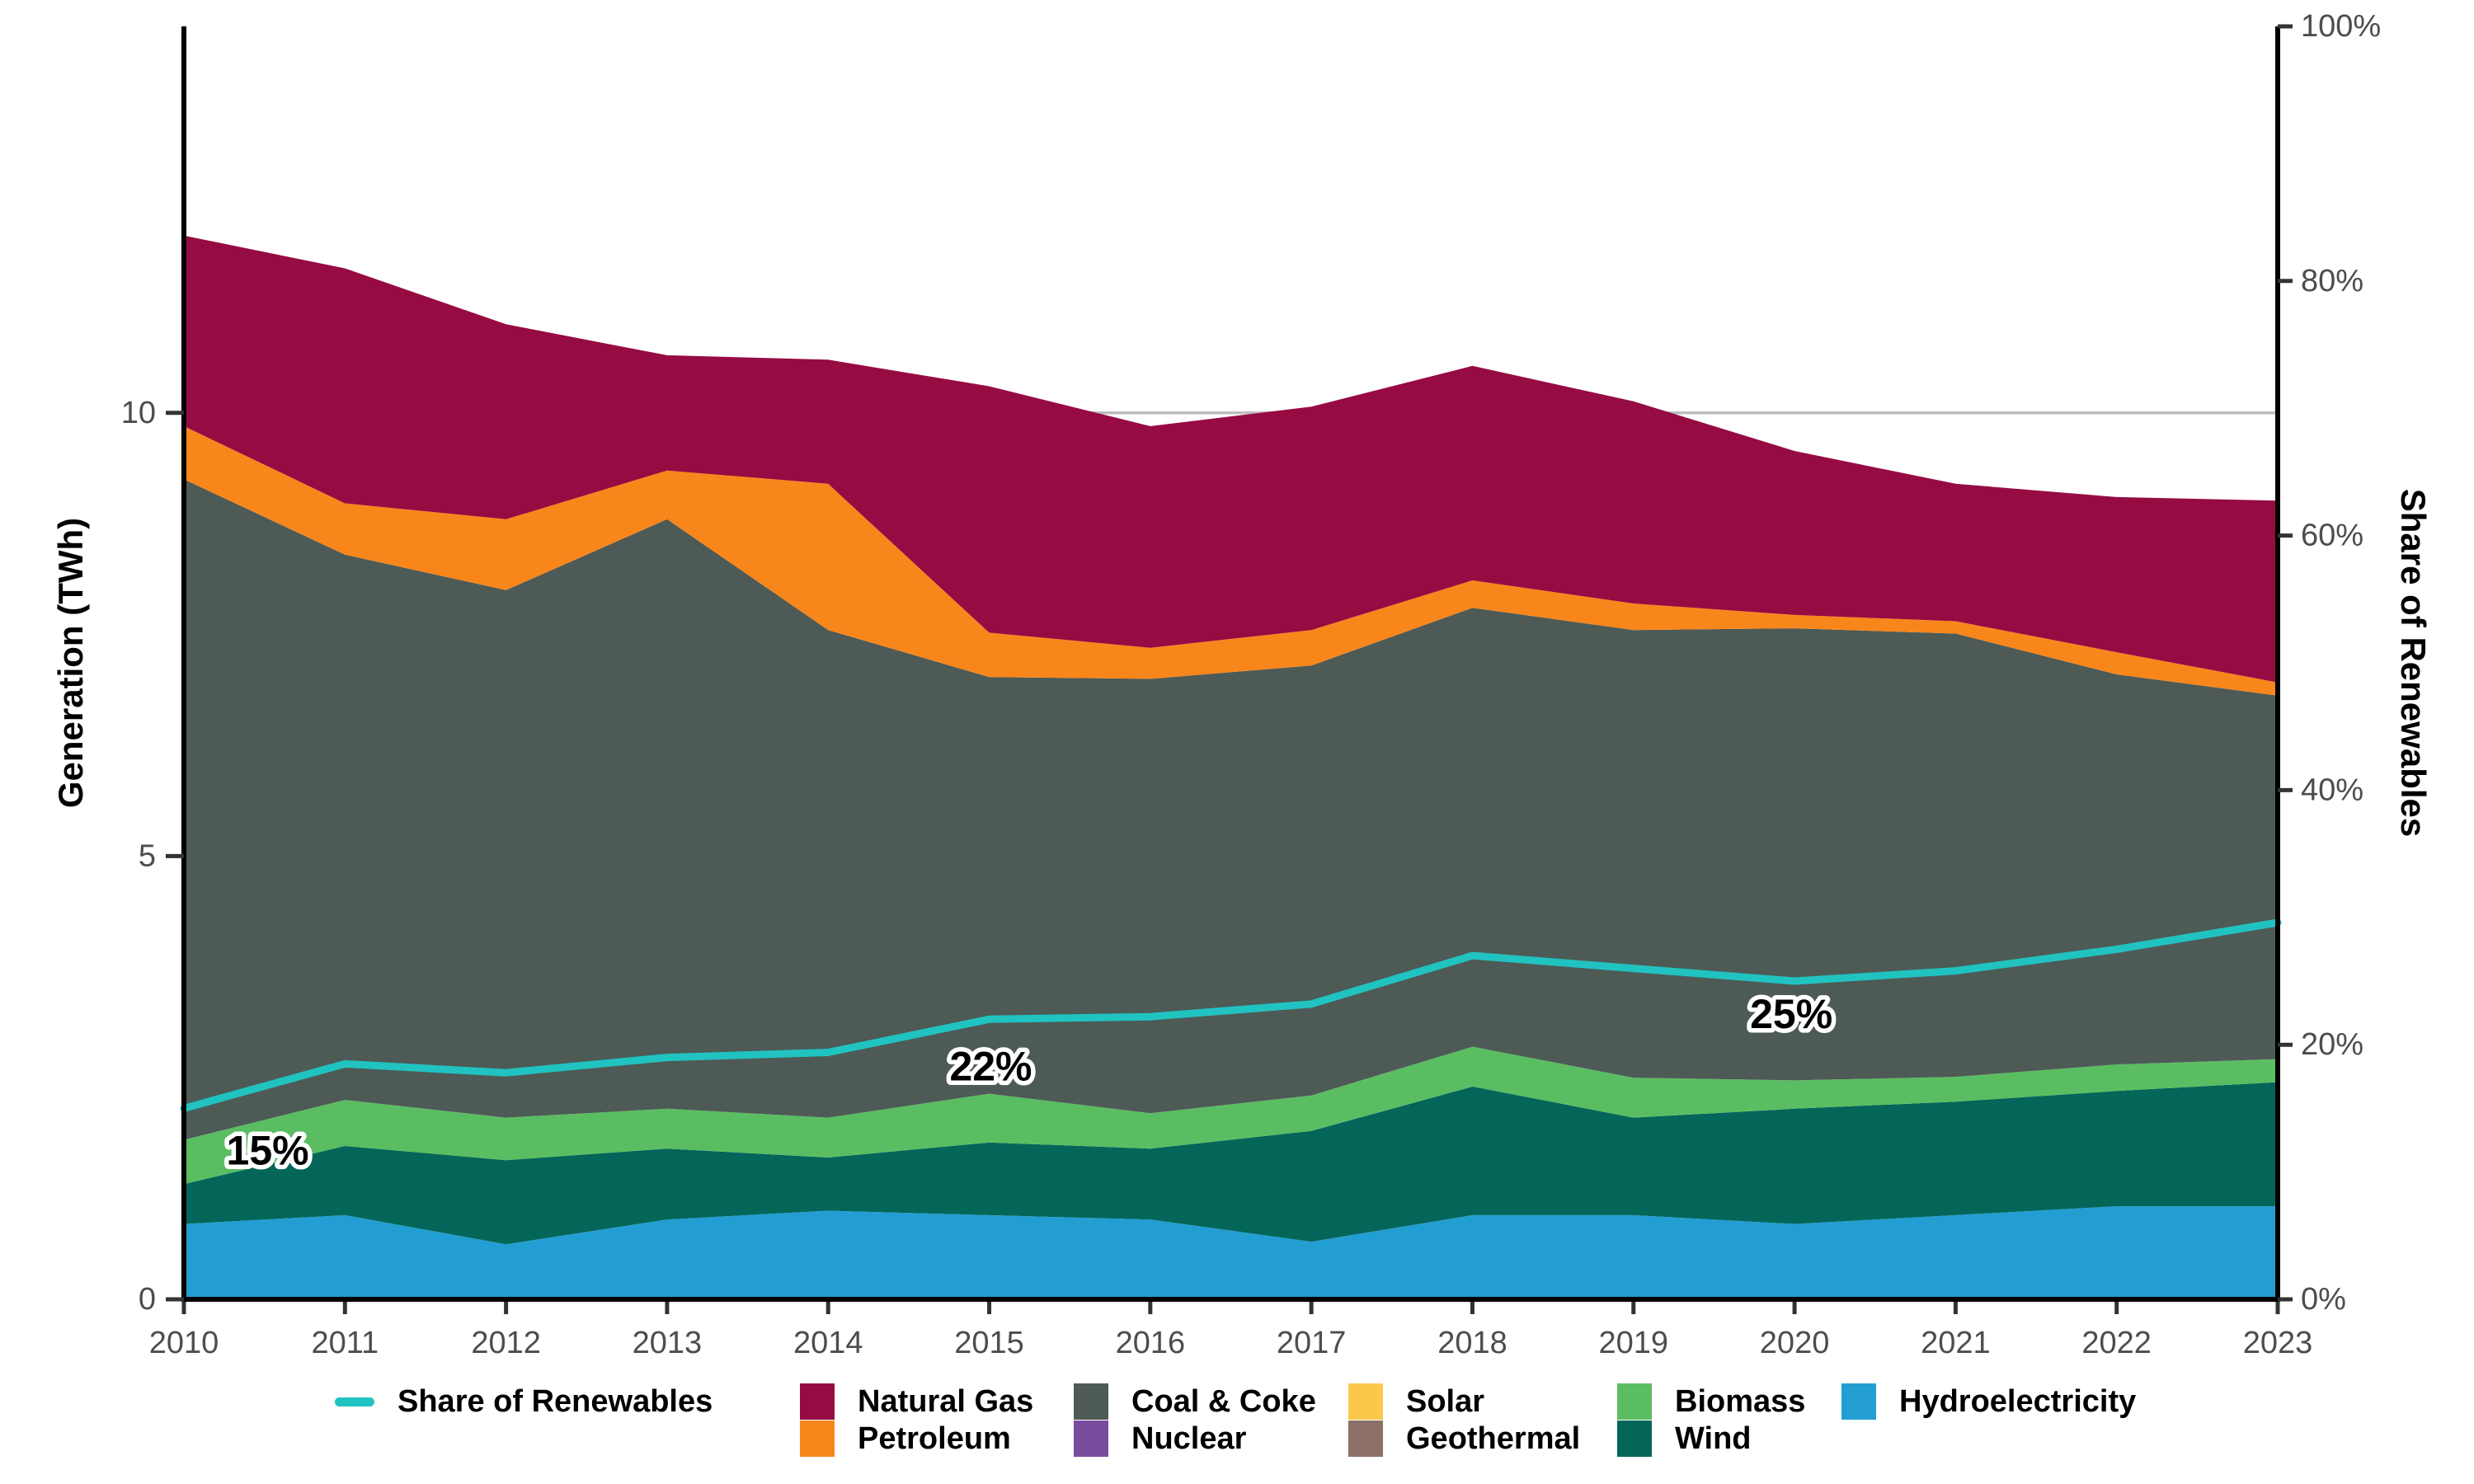 This screenshot has height=1484, width=2474. Describe the element at coordinates (1231, 1115) in the screenshot. I see `area-biomass` at that location.